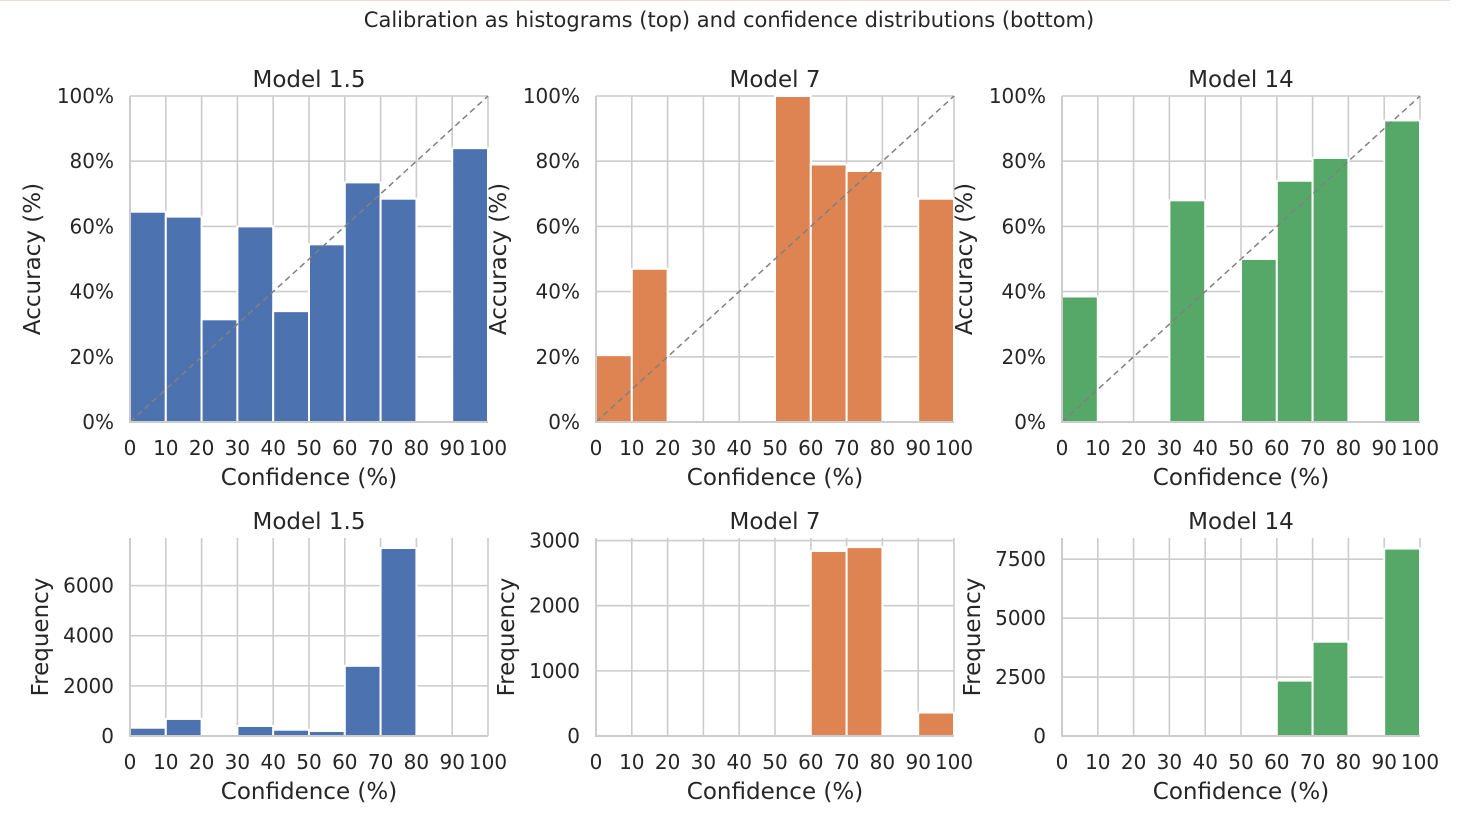 The image size is (1458, 820). I want to click on y-tick-label: 4000, so click(88, 636).